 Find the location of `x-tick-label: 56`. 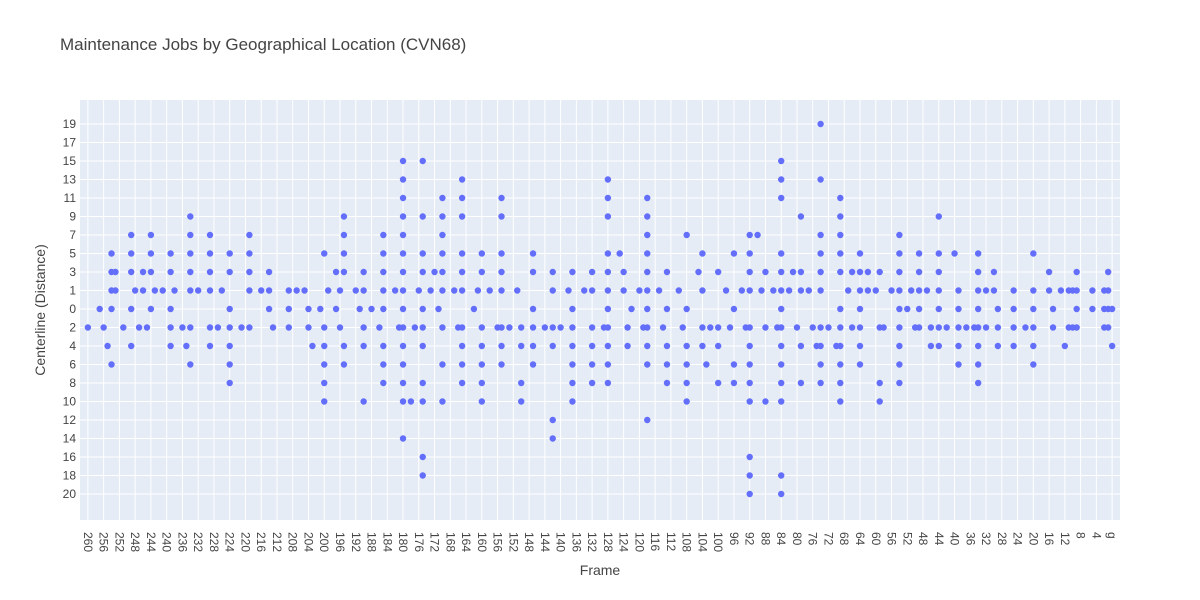

x-tick-label: 56 is located at coordinates (892, 539).